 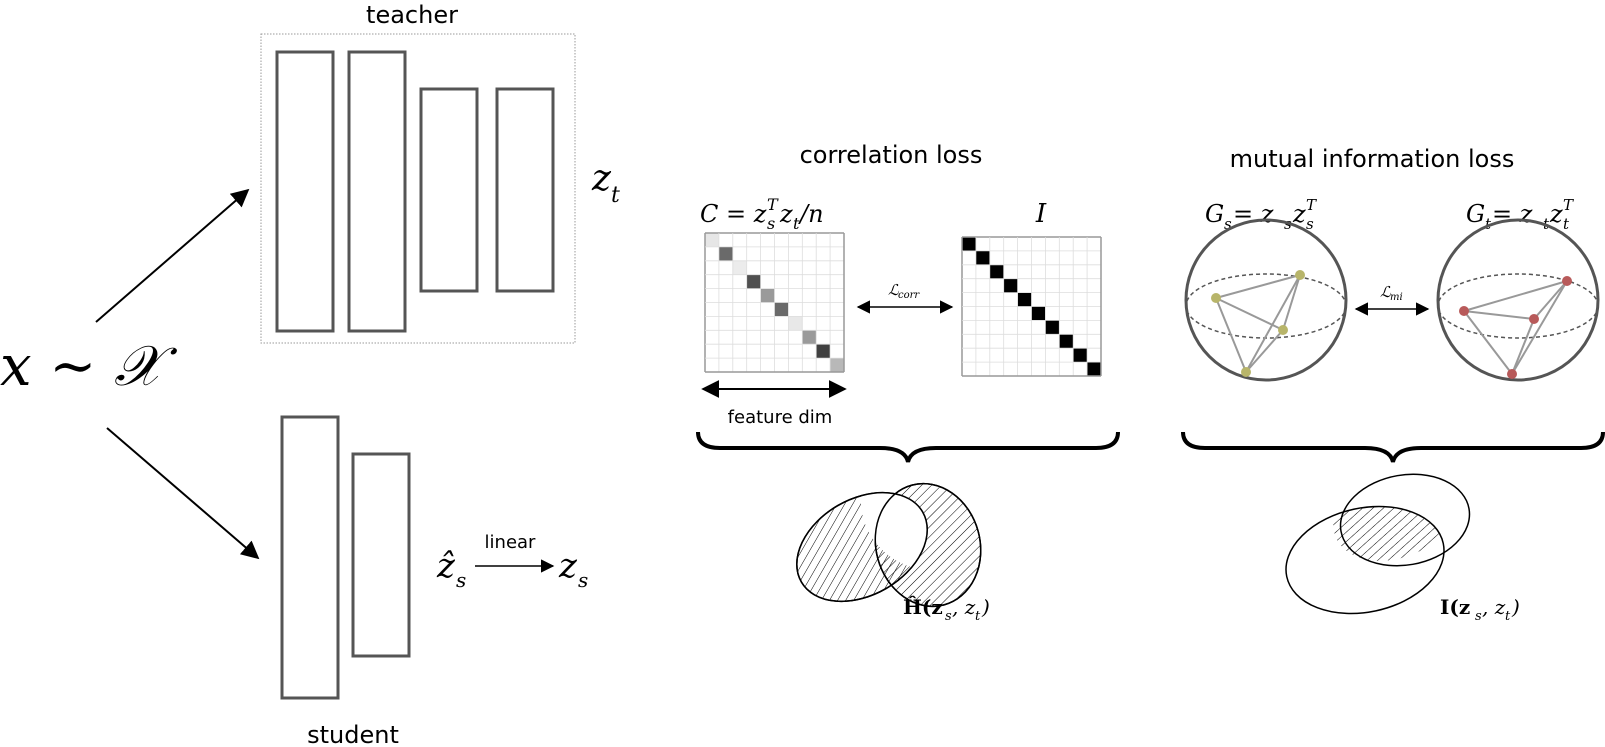 I want to click on input-label: x ∼ 𝒳, so click(x=89, y=366).